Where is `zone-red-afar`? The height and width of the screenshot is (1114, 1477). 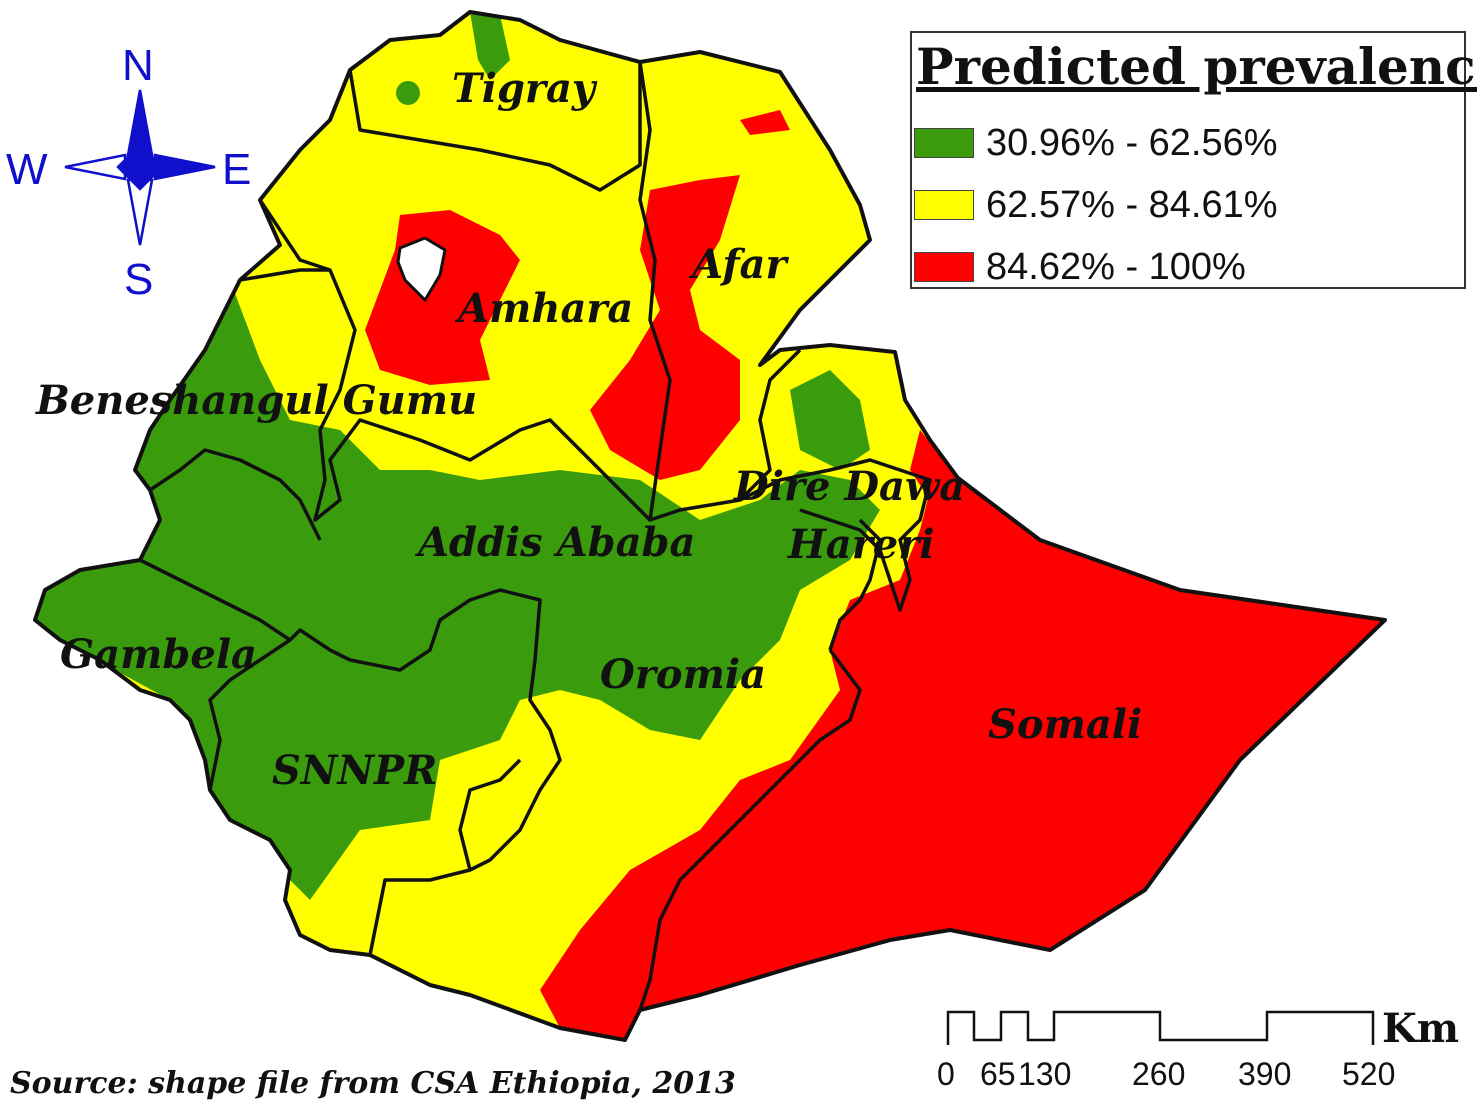 zone-red-afar is located at coordinates (665, 327).